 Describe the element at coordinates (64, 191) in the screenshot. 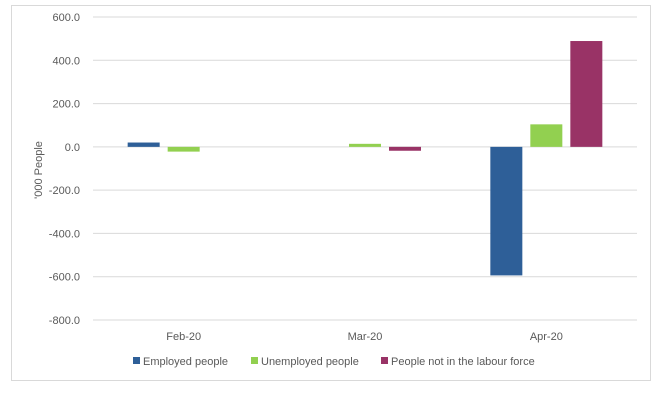

I see `y-tick-label: -200.0` at that location.